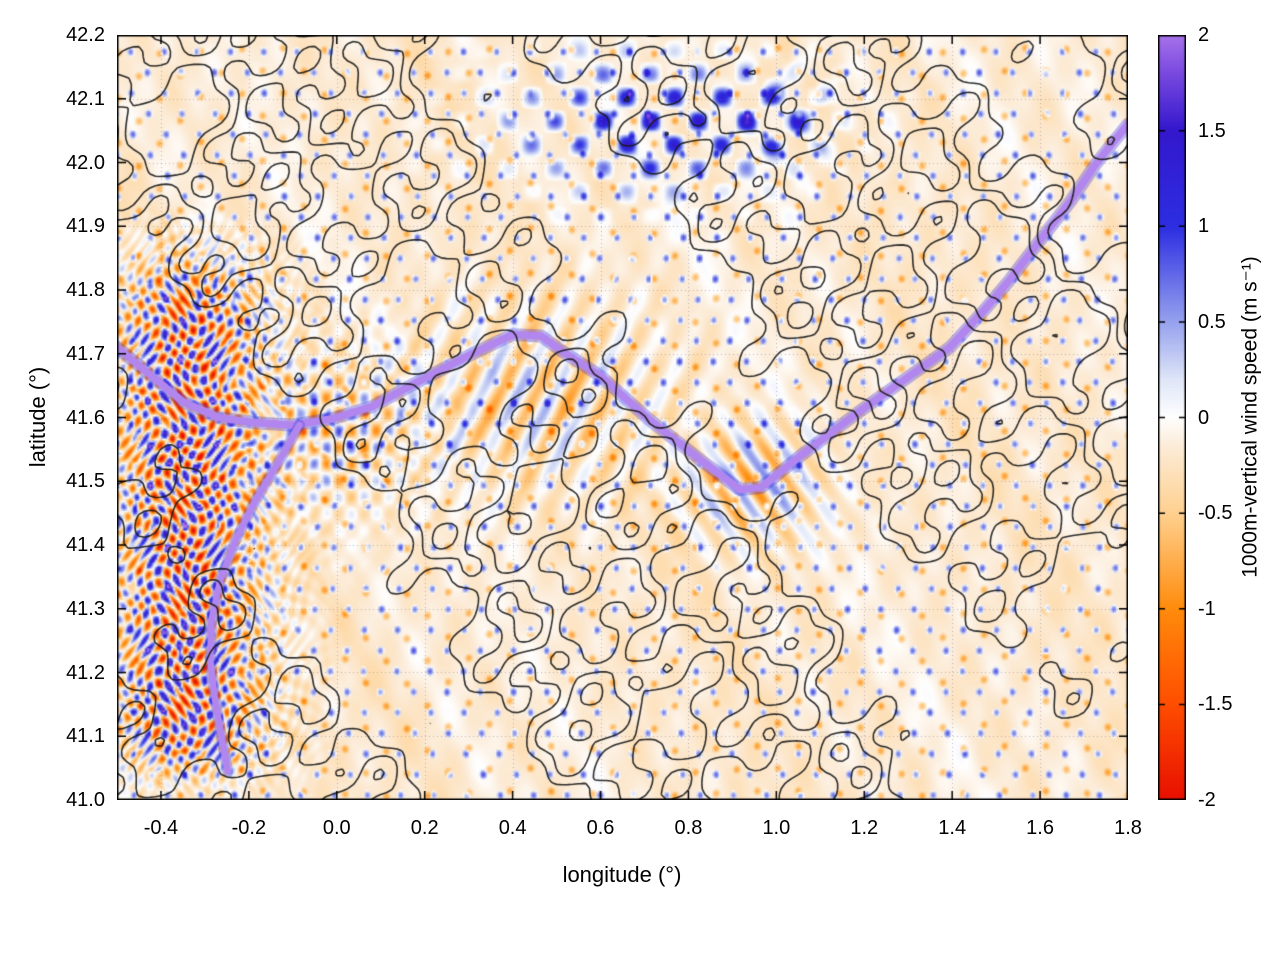 The height and width of the screenshot is (960, 1280). Describe the element at coordinates (85, 35) in the screenshot. I see `y-tick-label: 42.2` at that location.